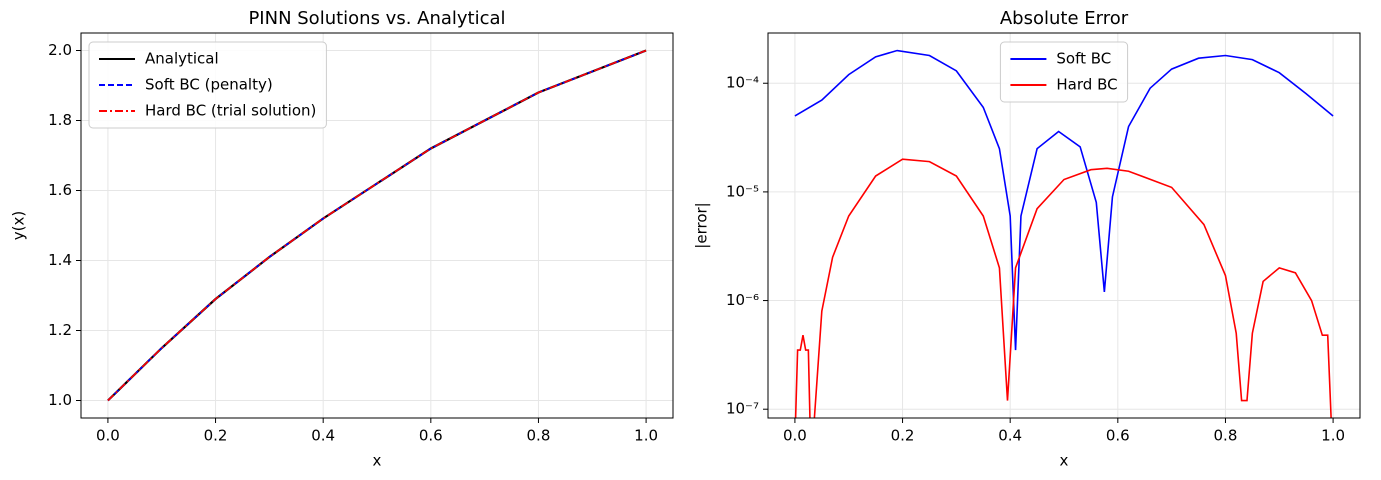  I want to click on y-axis-label: y(x), so click(19, 225).